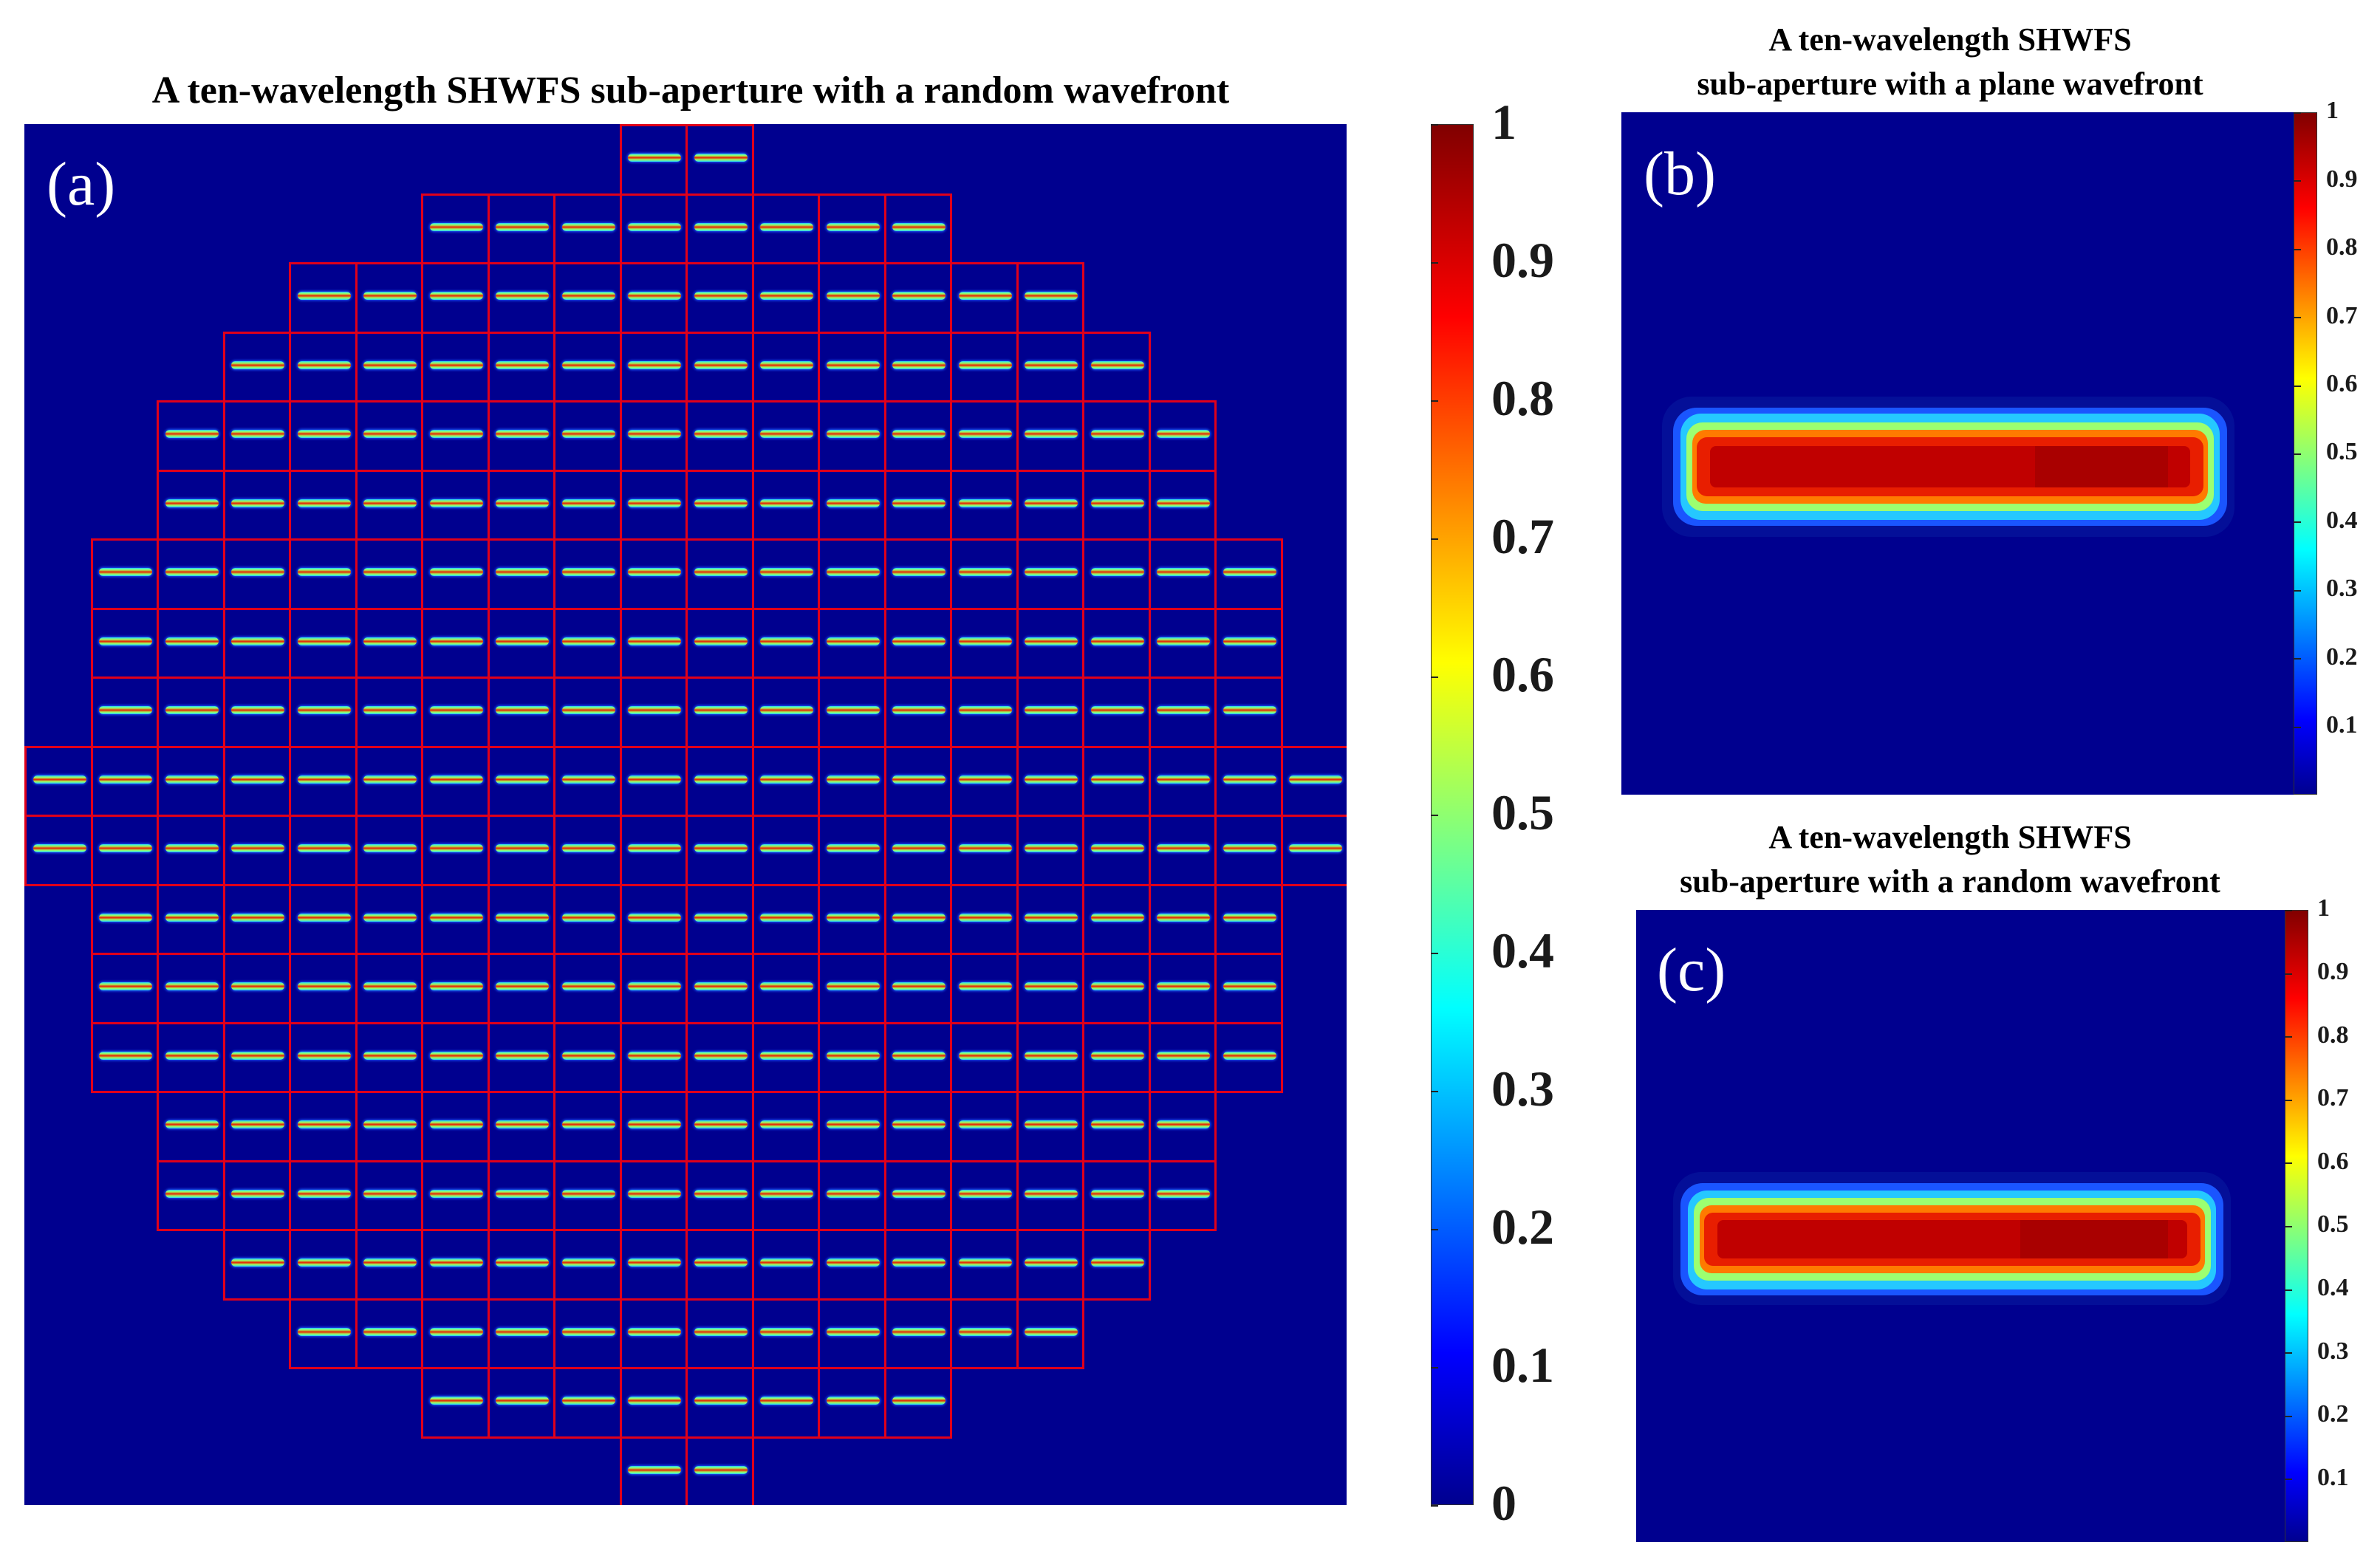 This screenshot has height=1562, width=2380. Describe the element at coordinates (2289, 1290) in the screenshot. I see `panel-c-colorbar-tick-mark` at that location.